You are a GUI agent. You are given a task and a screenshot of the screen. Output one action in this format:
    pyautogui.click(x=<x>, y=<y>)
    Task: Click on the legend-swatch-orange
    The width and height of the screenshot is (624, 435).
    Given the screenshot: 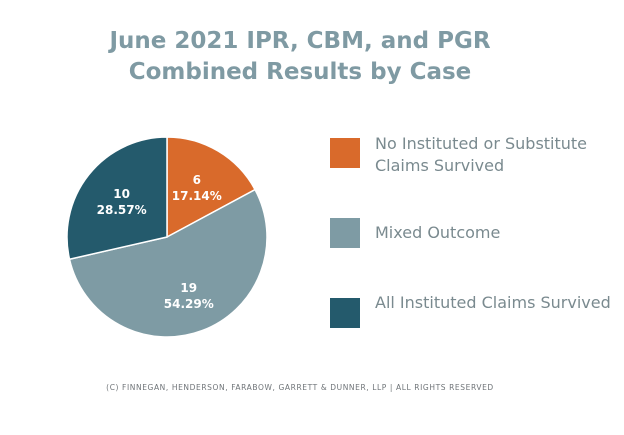 What is the action you would take?
    pyautogui.click(x=345, y=153)
    